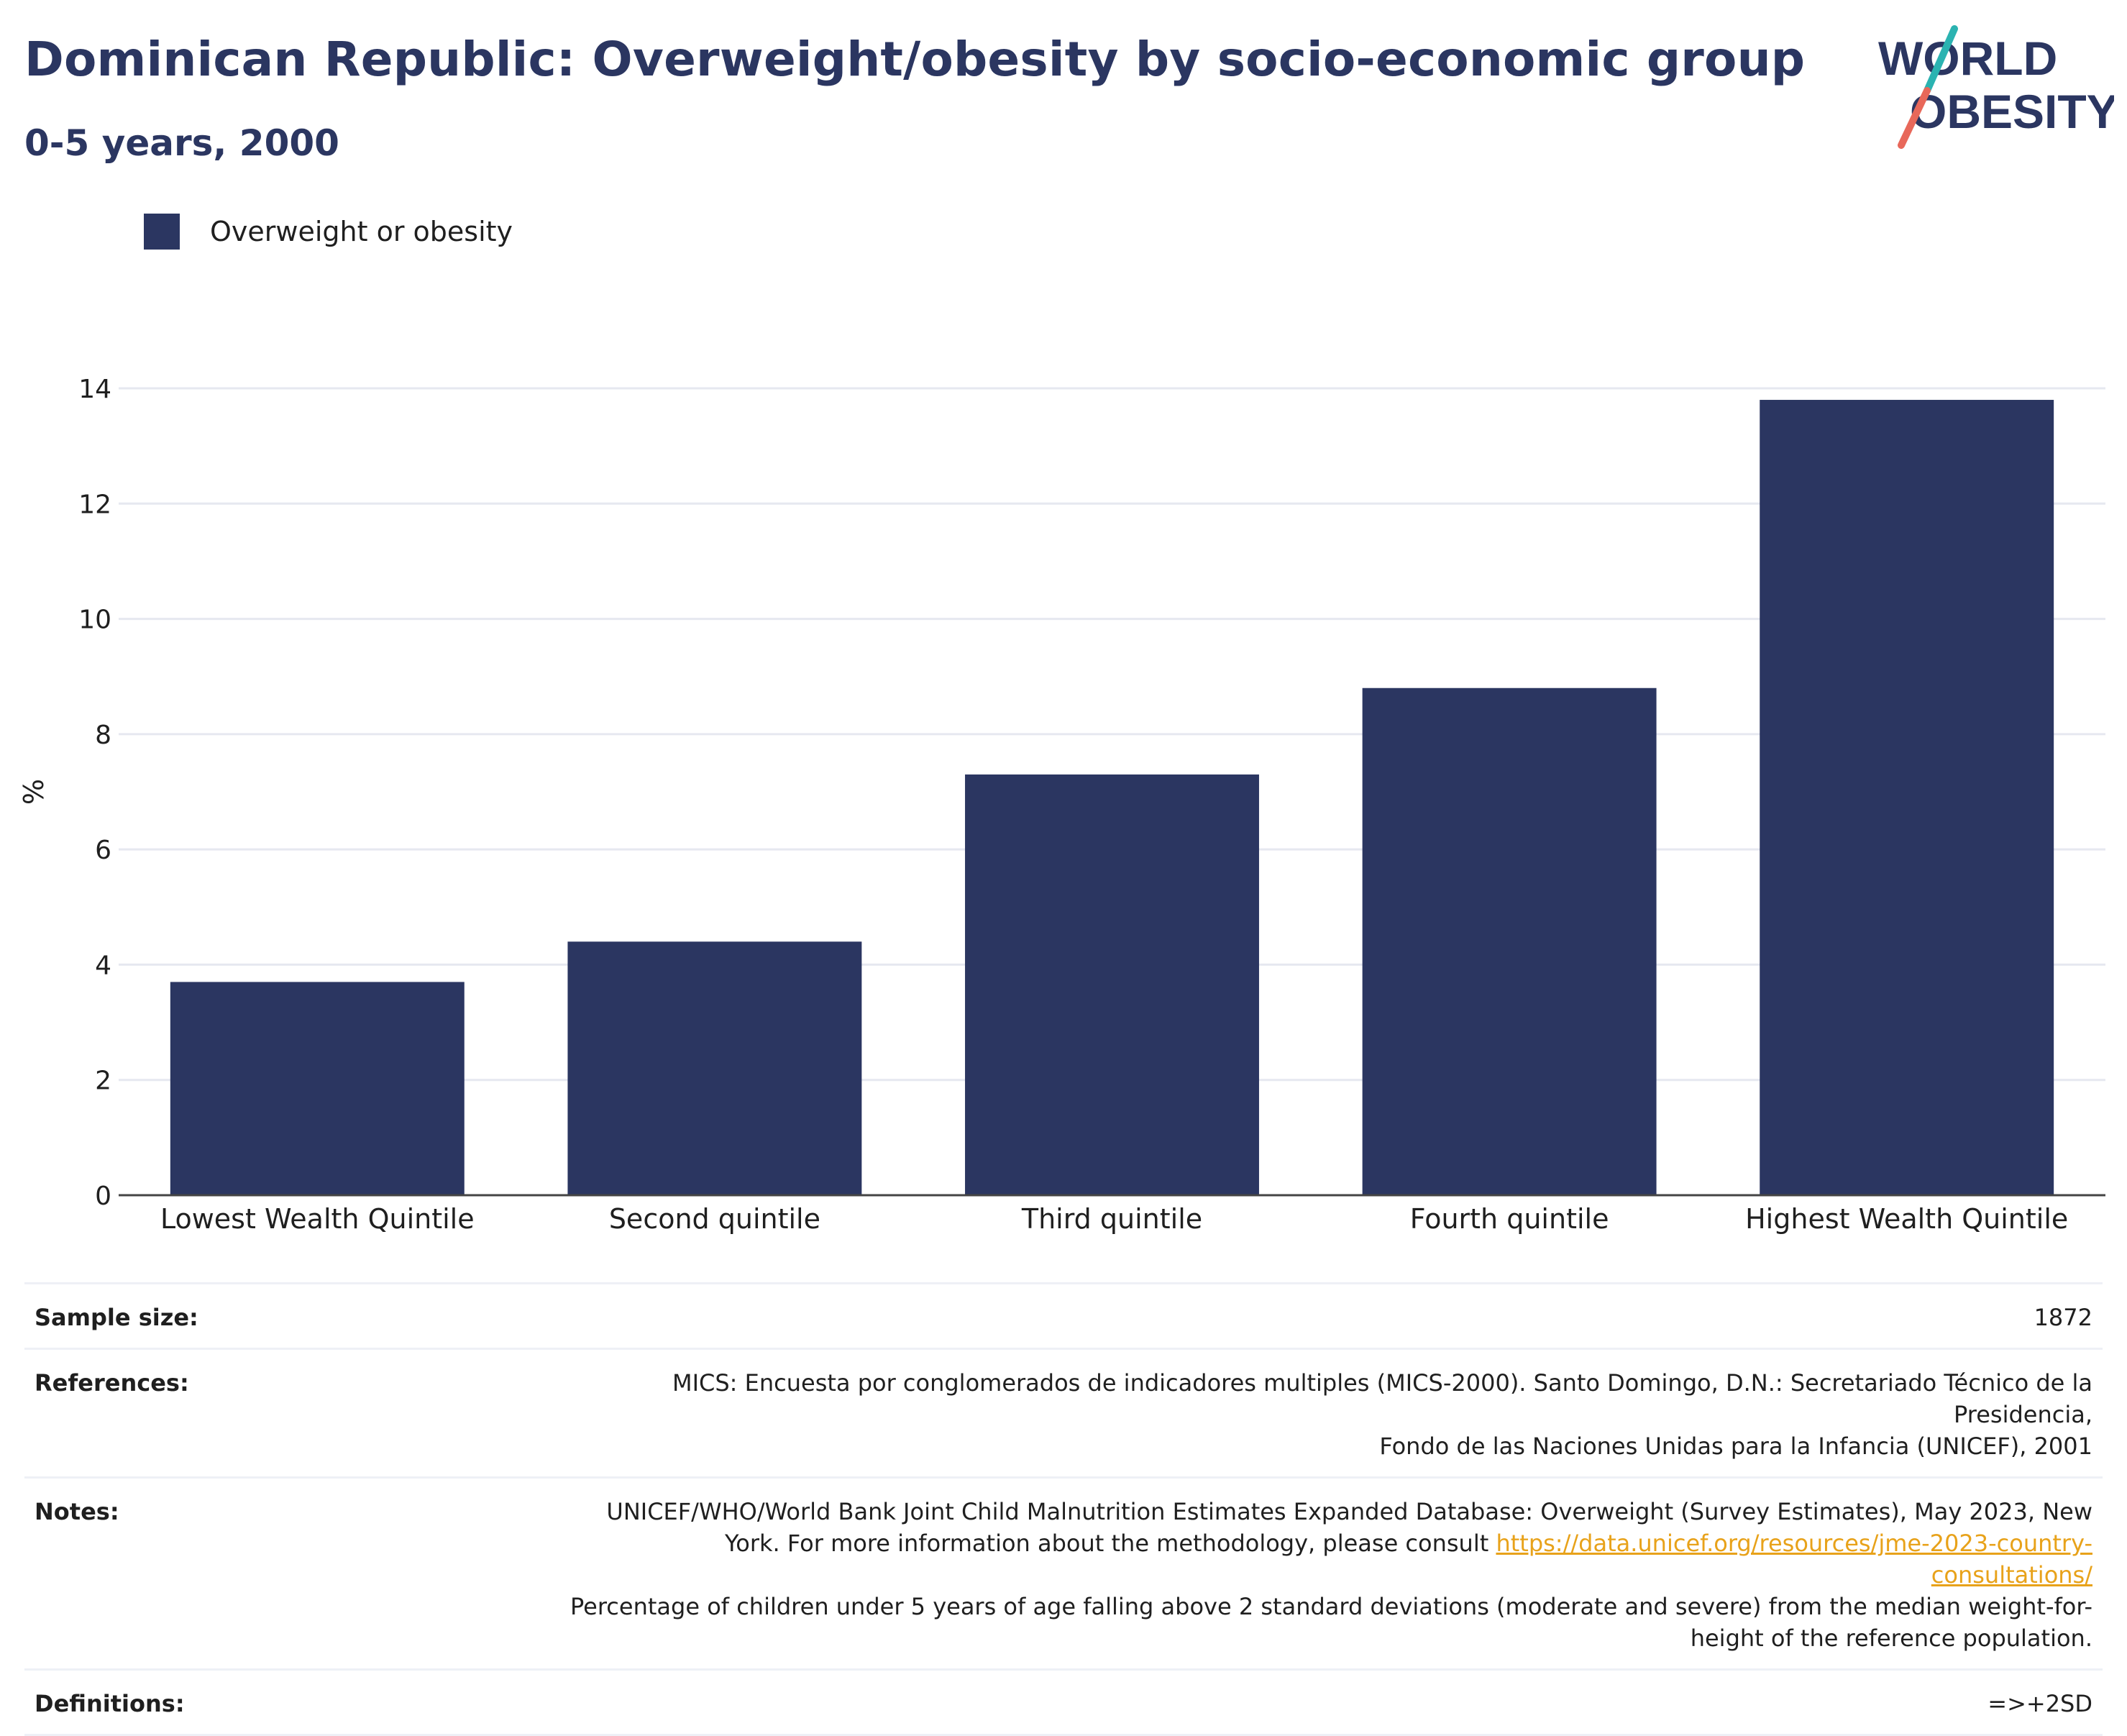  I want to click on y-axis-ticks: 0 2 4 6 8 10 12 14, so click(94, 793).